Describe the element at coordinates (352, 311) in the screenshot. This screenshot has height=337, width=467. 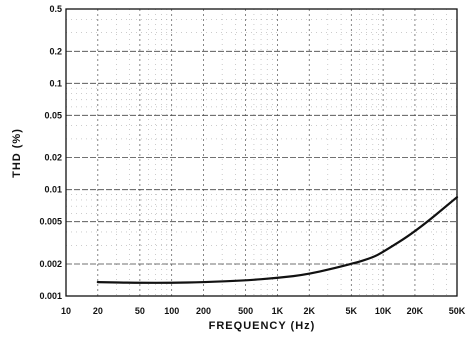
I see `x-tick-label: 5K` at that location.